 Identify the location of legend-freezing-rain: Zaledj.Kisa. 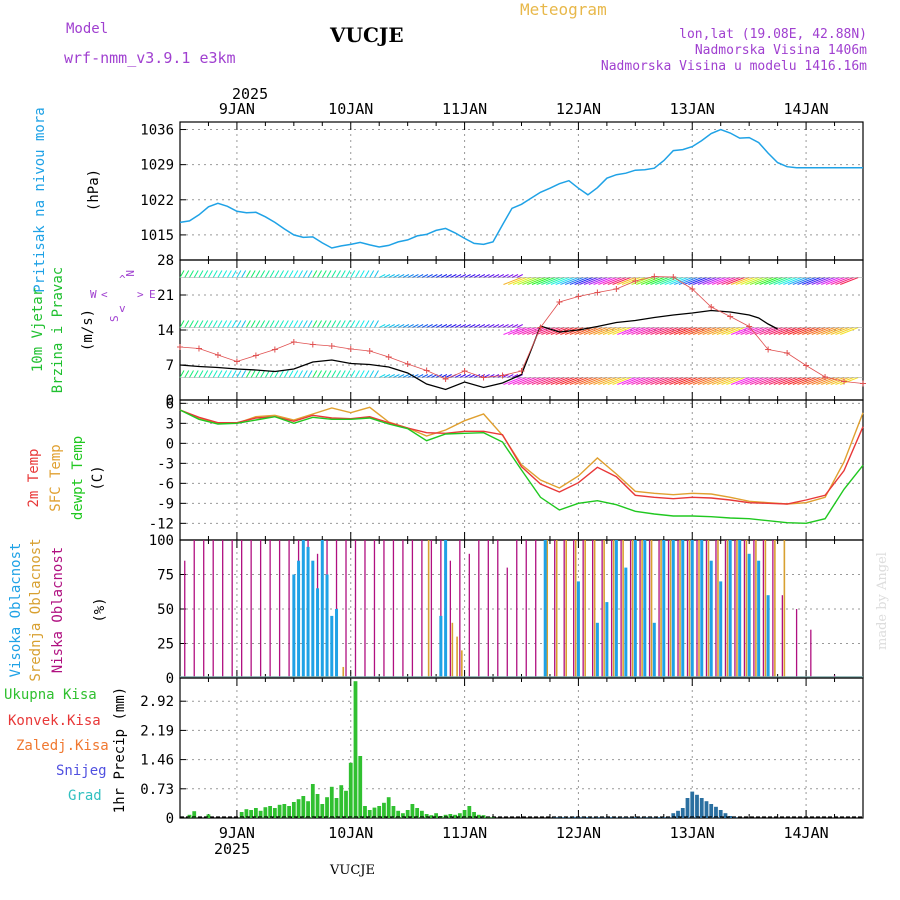
(62, 746).